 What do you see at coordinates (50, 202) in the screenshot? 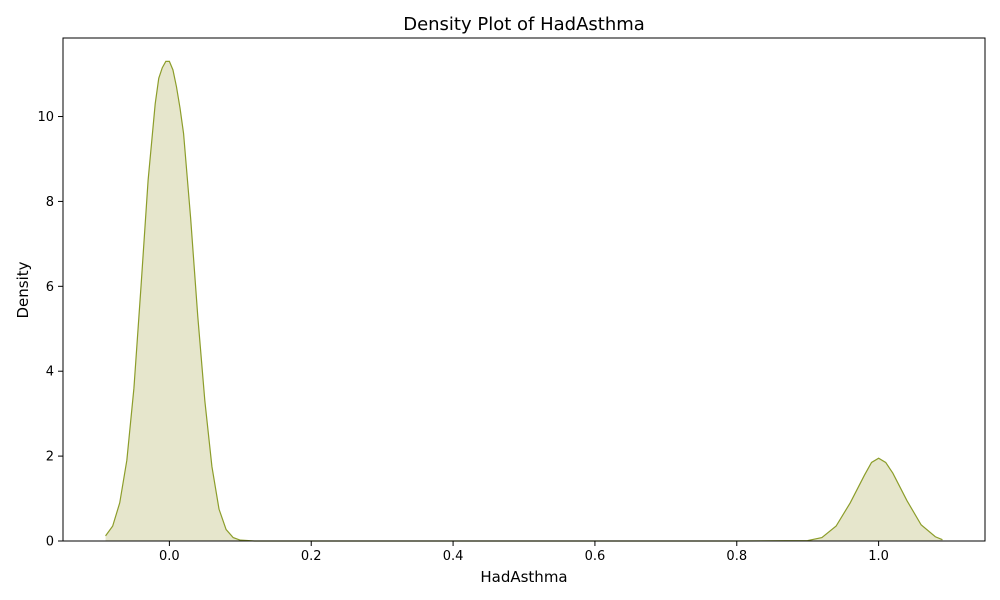
I see `y-tick-label: 8` at bounding box center [50, 202].